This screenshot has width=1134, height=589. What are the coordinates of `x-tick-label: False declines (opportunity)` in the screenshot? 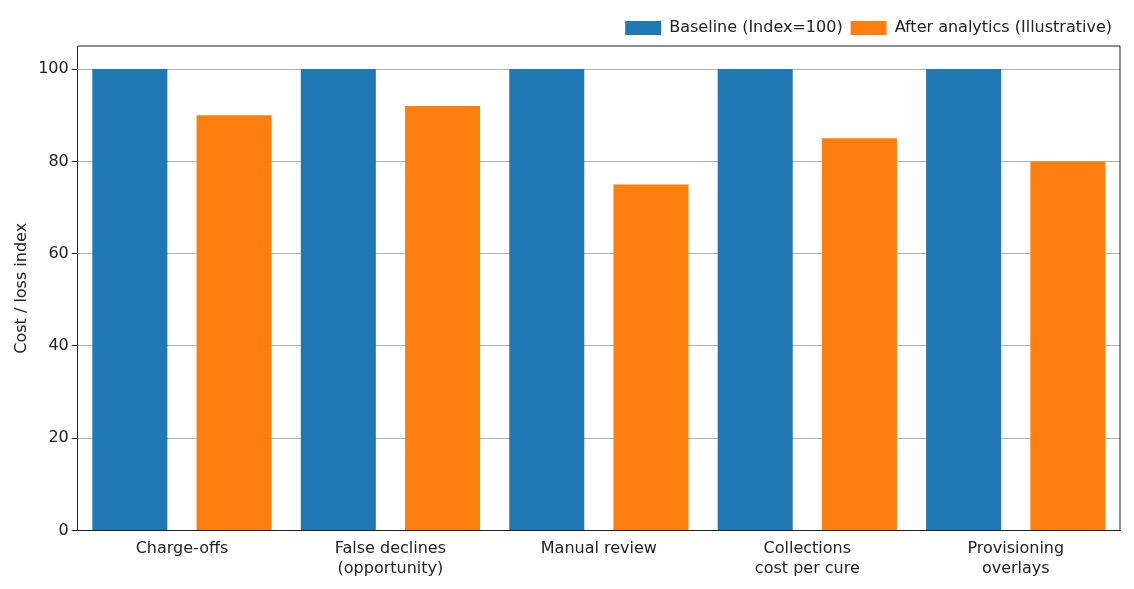 It's located at (390, 557).